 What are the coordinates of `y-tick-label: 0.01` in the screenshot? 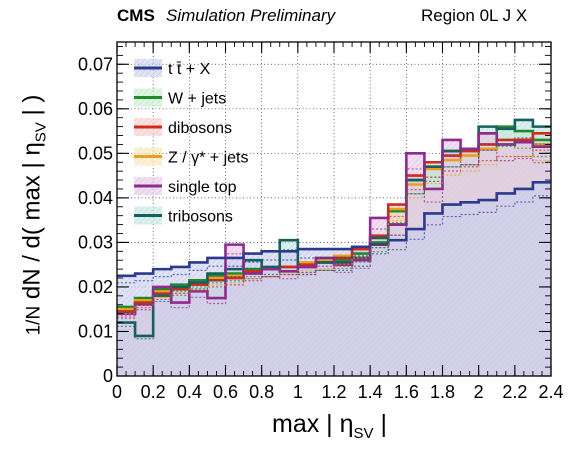 It's located at (95, 331).